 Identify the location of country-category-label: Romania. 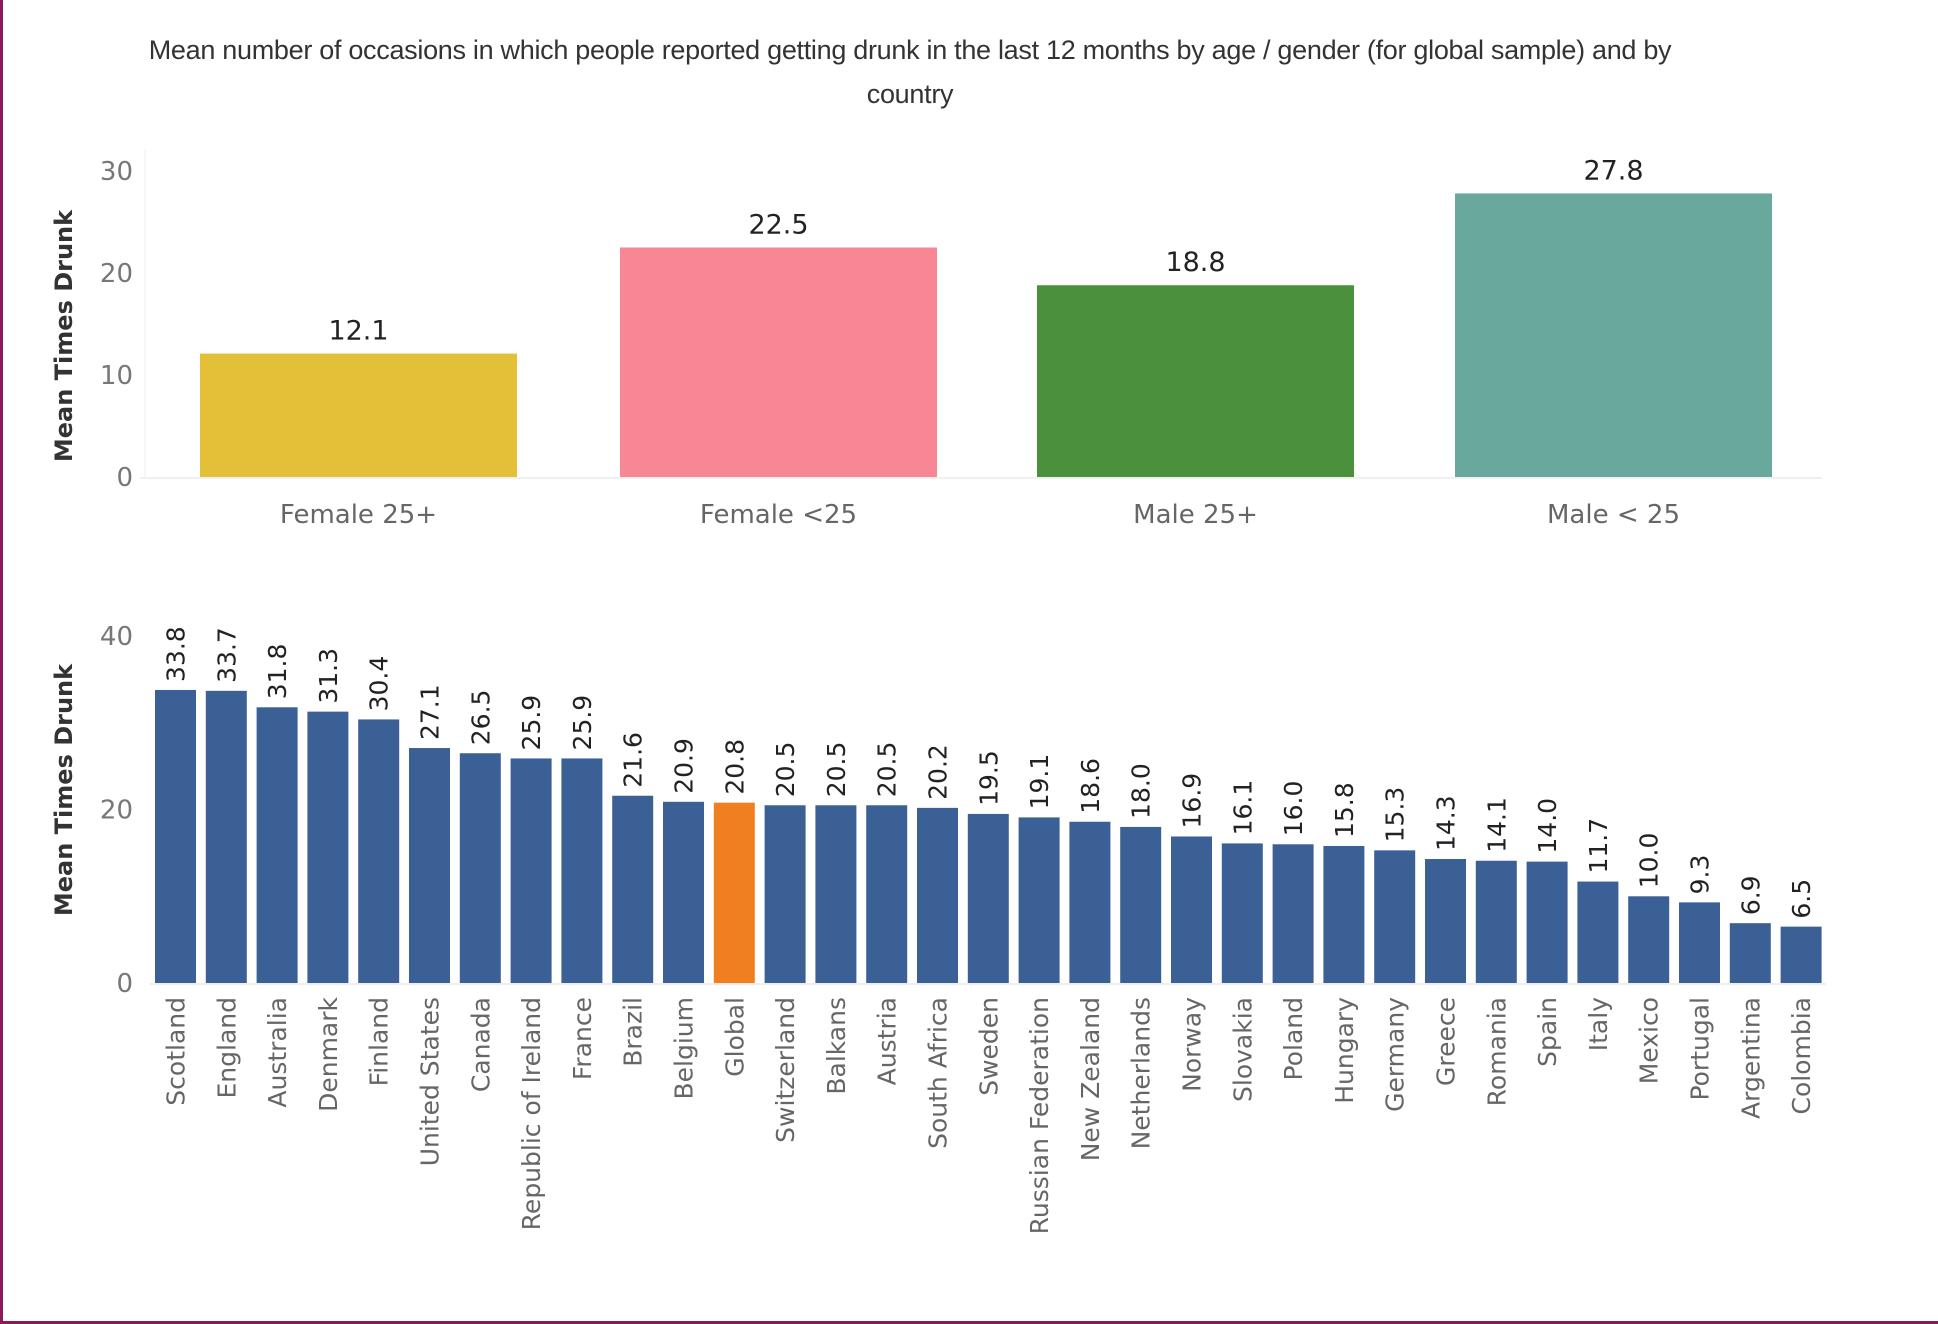
(1496, 1051).